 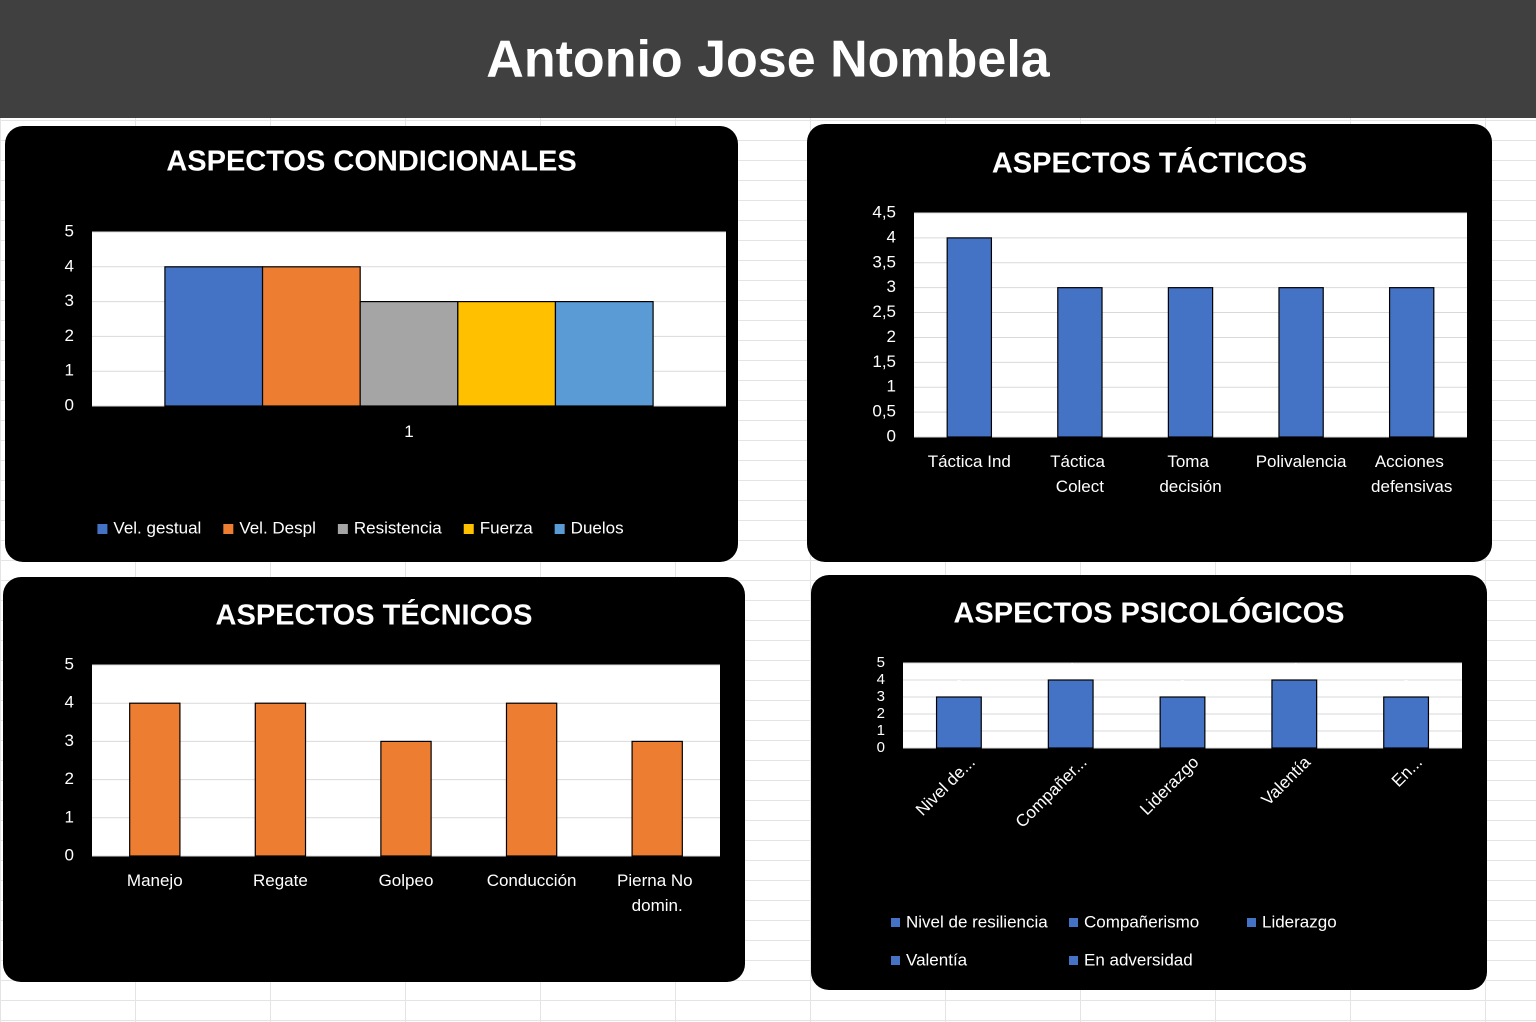 What do you see at coordinates (374, 615) in the screenshot?
I see `chart-title: ASPECTOS TÉCNICOS` at bounding box center [374, 615].